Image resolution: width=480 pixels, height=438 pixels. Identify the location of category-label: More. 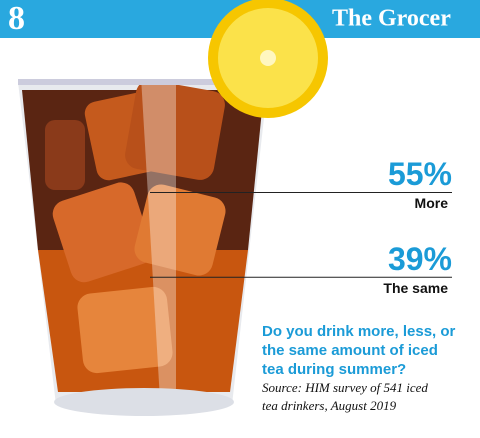
(432, 203).